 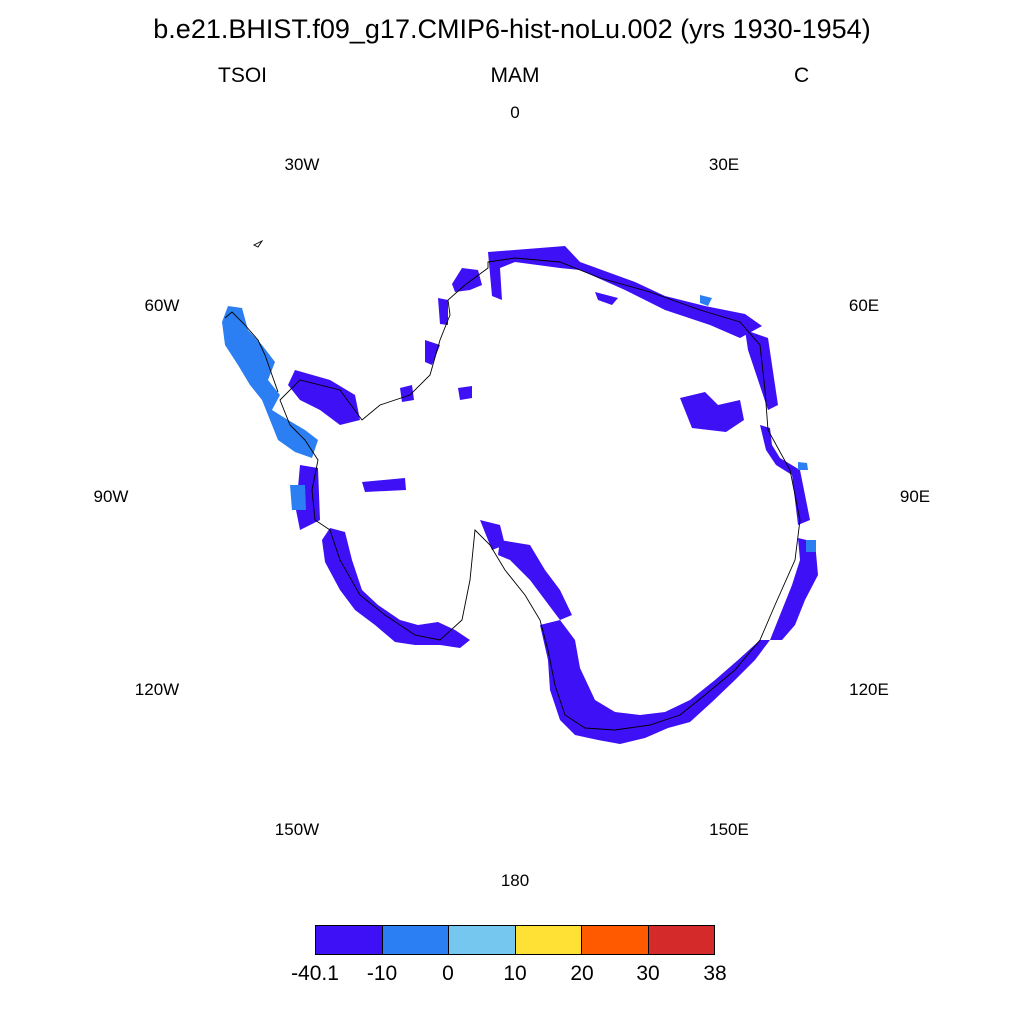 I want to click on colorbar, so click(x=515, y=940).